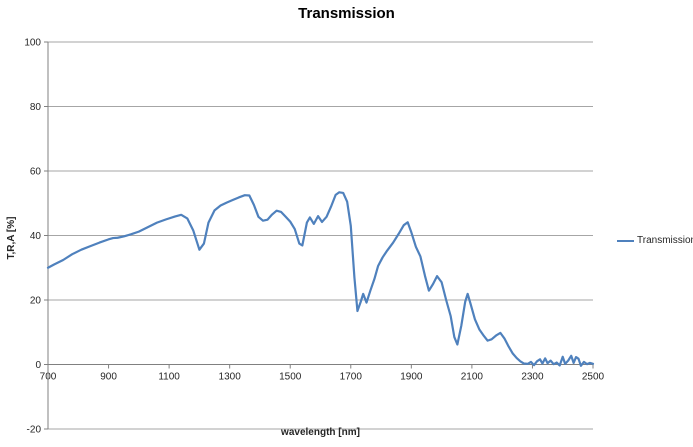 This screenshot has height=447, width=693. Describe the element at coordinates (34, 430) in the screenshot. I see `y-tick-label: -20` at that location.